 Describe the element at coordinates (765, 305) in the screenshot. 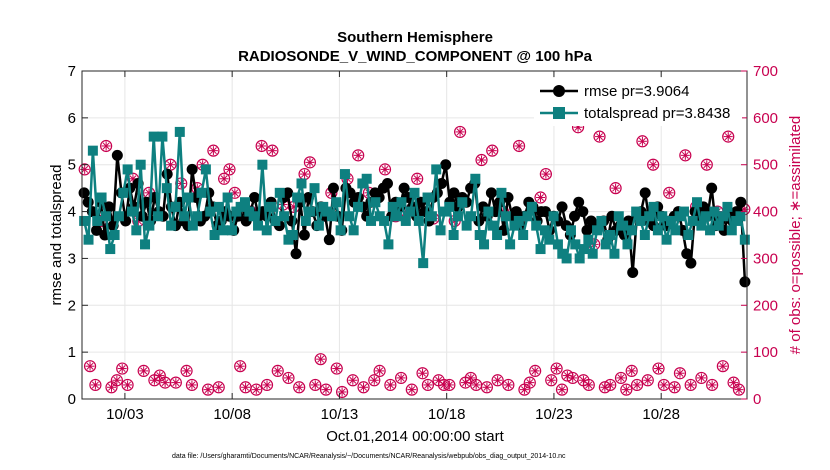

I see `y-right-tick-label: 200` at that location.